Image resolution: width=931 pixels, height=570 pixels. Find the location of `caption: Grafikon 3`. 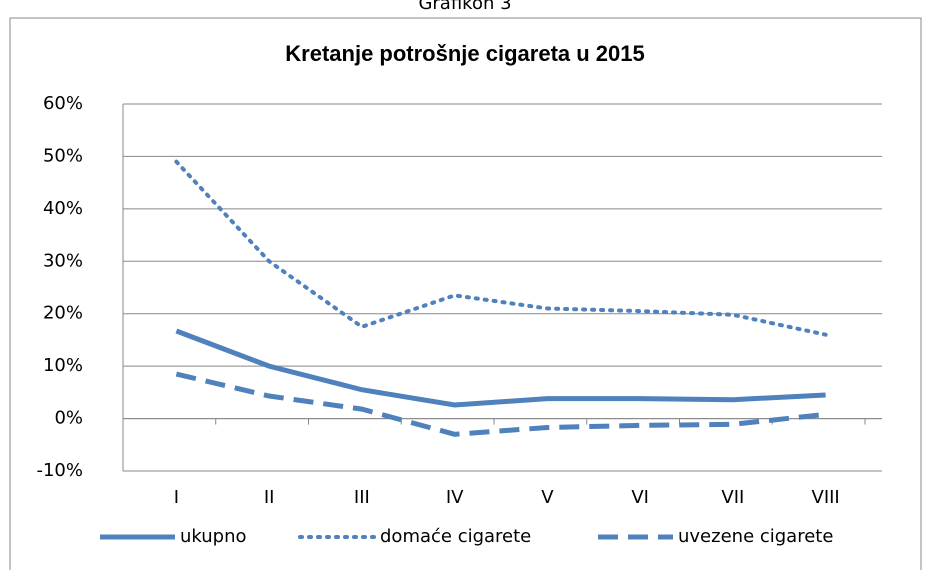

caption: Grafikon 3 is located at coordinates (464, 7).